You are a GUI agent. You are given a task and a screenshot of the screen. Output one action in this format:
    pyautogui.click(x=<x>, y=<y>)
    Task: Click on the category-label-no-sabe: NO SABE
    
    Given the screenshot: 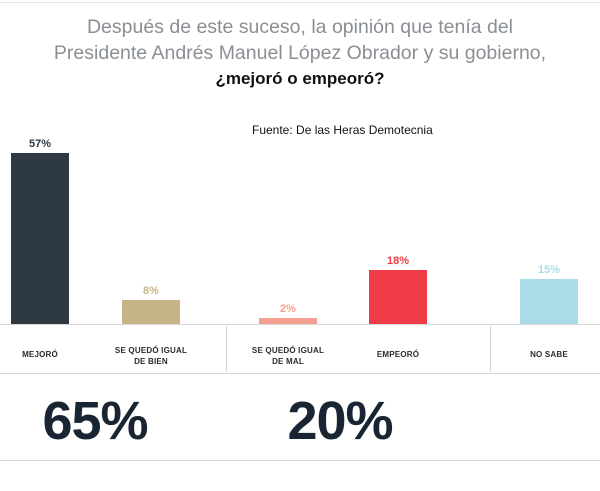 What is the action you would take?
    pyautogui.click(x=547, y=354)
    